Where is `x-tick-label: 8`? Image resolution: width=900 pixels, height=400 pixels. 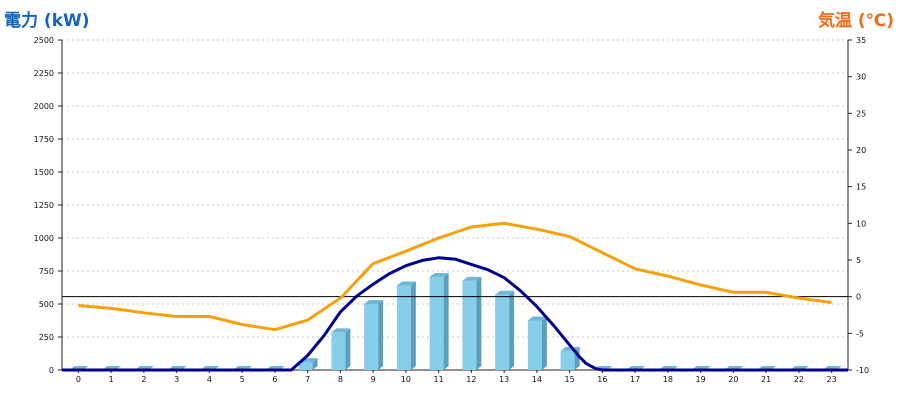 x-tick-label: 8 is located at coordinates (340, 379).